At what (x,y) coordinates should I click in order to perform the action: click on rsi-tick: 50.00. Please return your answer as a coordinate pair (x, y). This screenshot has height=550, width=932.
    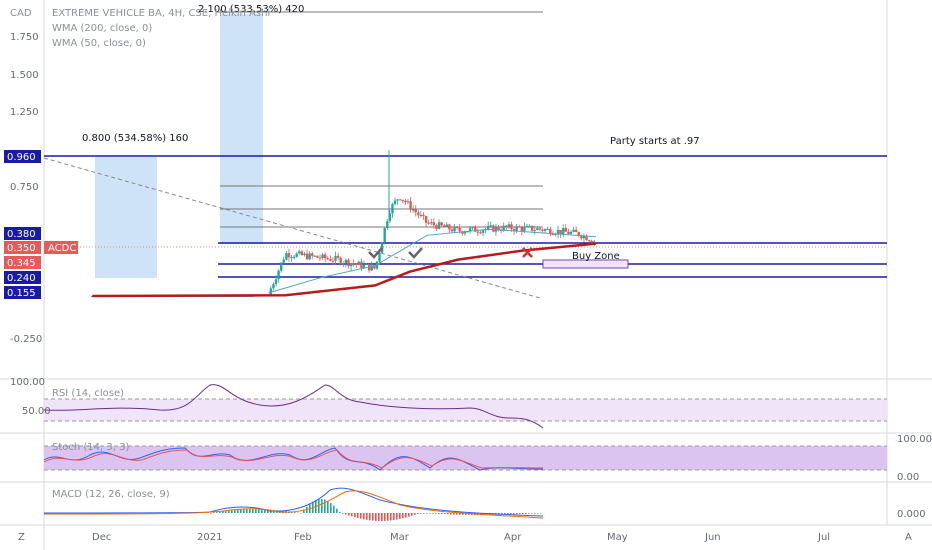
    Looking at the image, I should click on (36, 411).